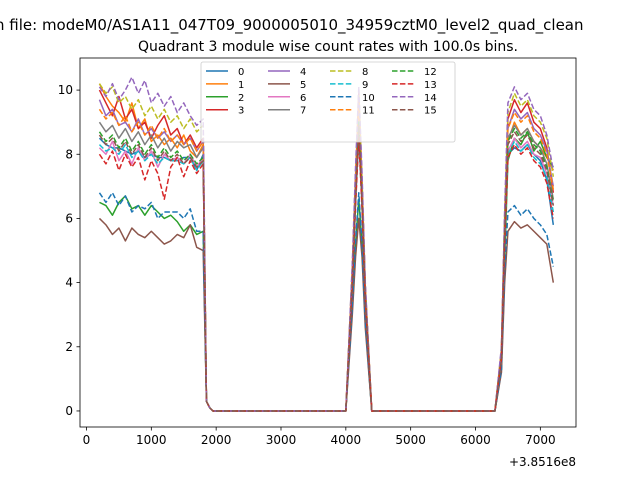 Image resolution: width=640 pixels, height=480 pixels. I want to click on x-tick-label: 5000, so click(410, 440).